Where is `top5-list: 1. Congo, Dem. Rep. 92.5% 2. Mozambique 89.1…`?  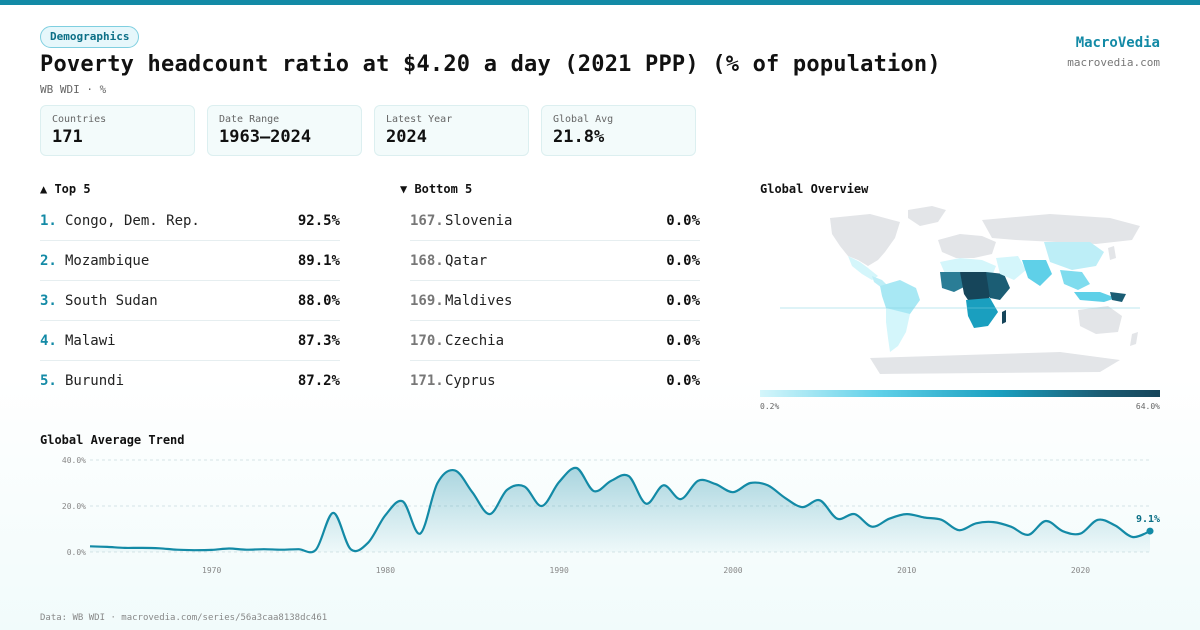 top5-list: 1. Congo, Dem. Rep. 92.5% 2. Mozambique 89.1… is located at coordinates (190, 301).